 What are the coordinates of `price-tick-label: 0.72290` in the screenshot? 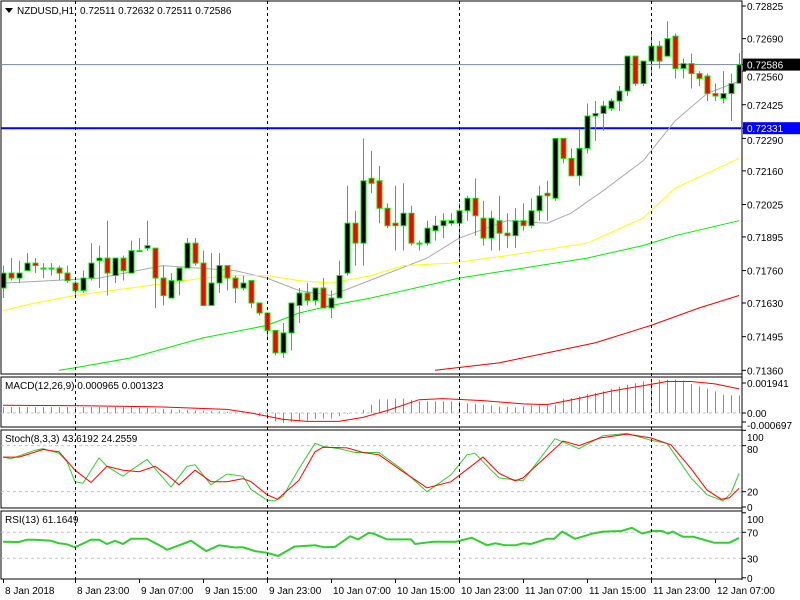 It's located at (765, 141).